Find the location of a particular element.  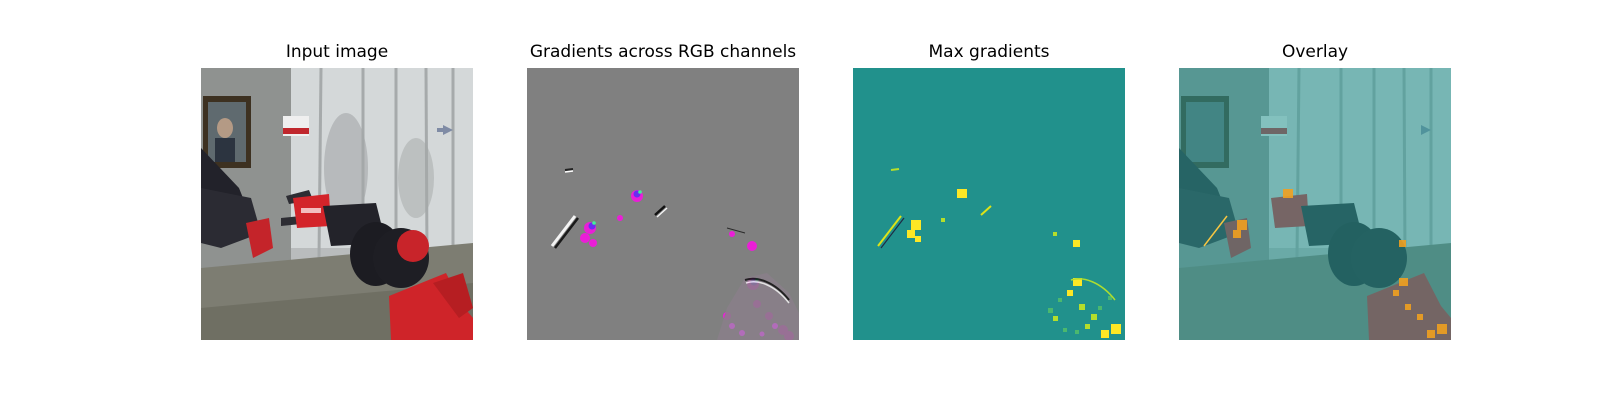

max-gradient-map is located at coordinates (989, 204).